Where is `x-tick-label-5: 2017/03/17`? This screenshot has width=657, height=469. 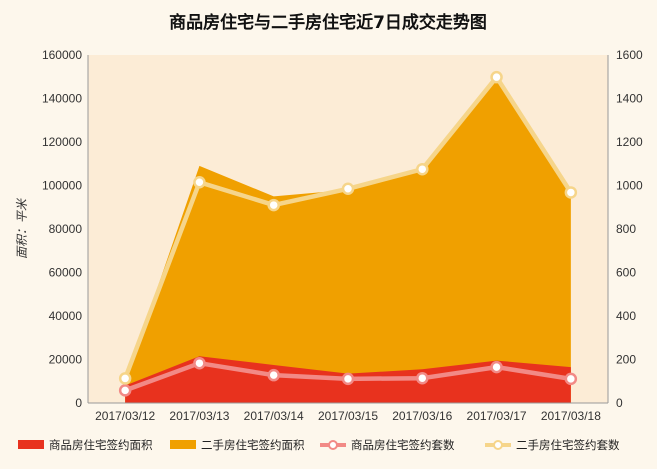
x-tick-label-5: 2017/03/17 is located at coordinates (497, 416).